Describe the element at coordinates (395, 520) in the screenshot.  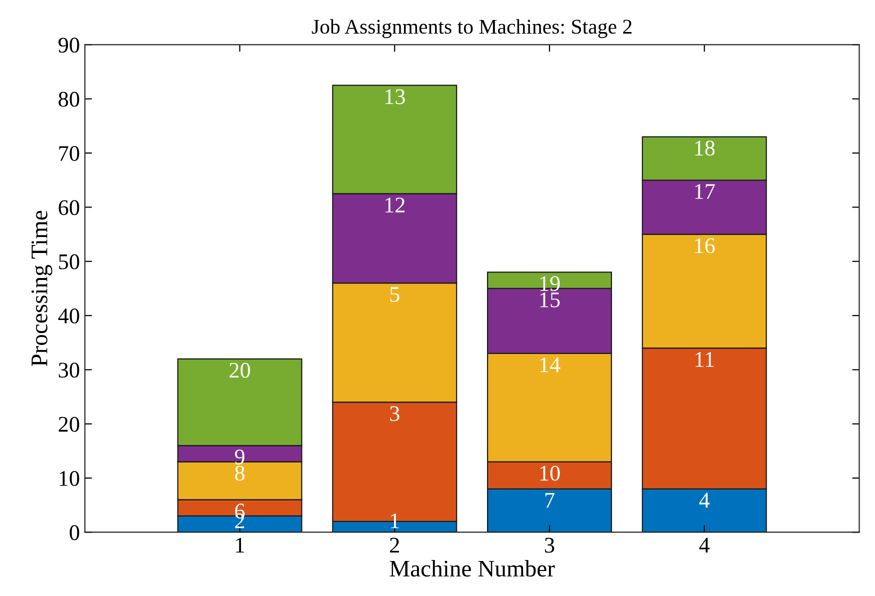
I see `annotation: 1` at that location.